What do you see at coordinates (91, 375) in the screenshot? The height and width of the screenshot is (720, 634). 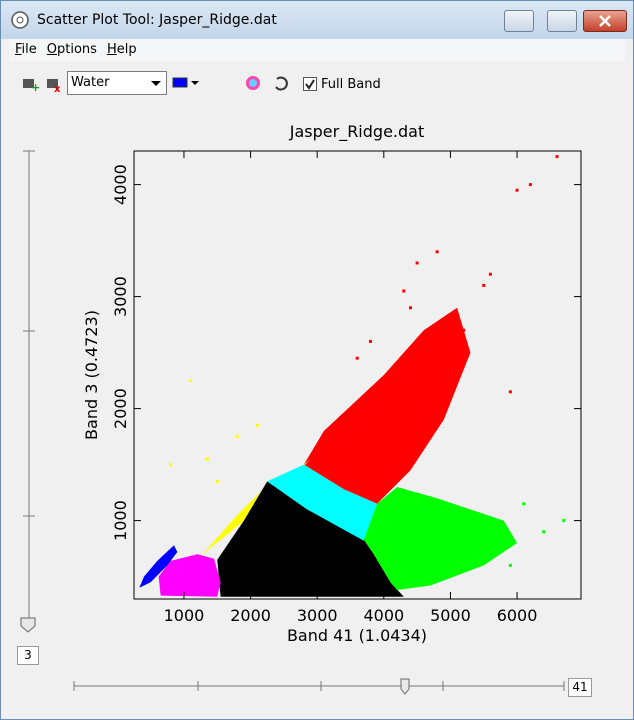 I see `y-axis-label: Band 3 (0.4723)` at bounding box center [91, 375].